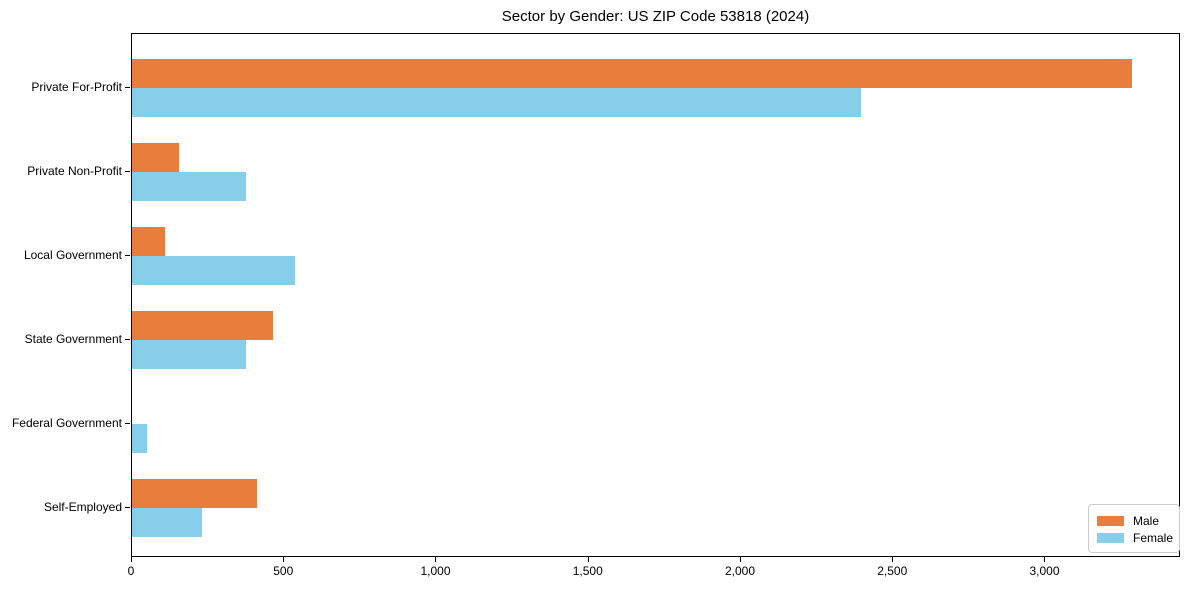 The width and height of the screenshot is (1200, 600). I want to click on xtick-label-1500: 1,500, so click(587, 571).